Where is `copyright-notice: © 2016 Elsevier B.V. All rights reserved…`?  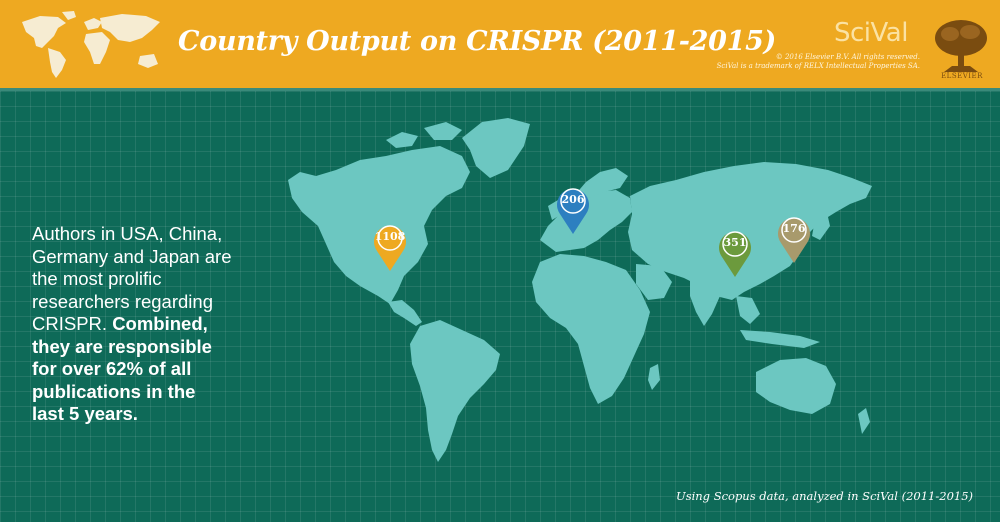
copyright-notice: © 2016 Elsevier B.V. All rights reserved… is located at coordinates (818, 62).